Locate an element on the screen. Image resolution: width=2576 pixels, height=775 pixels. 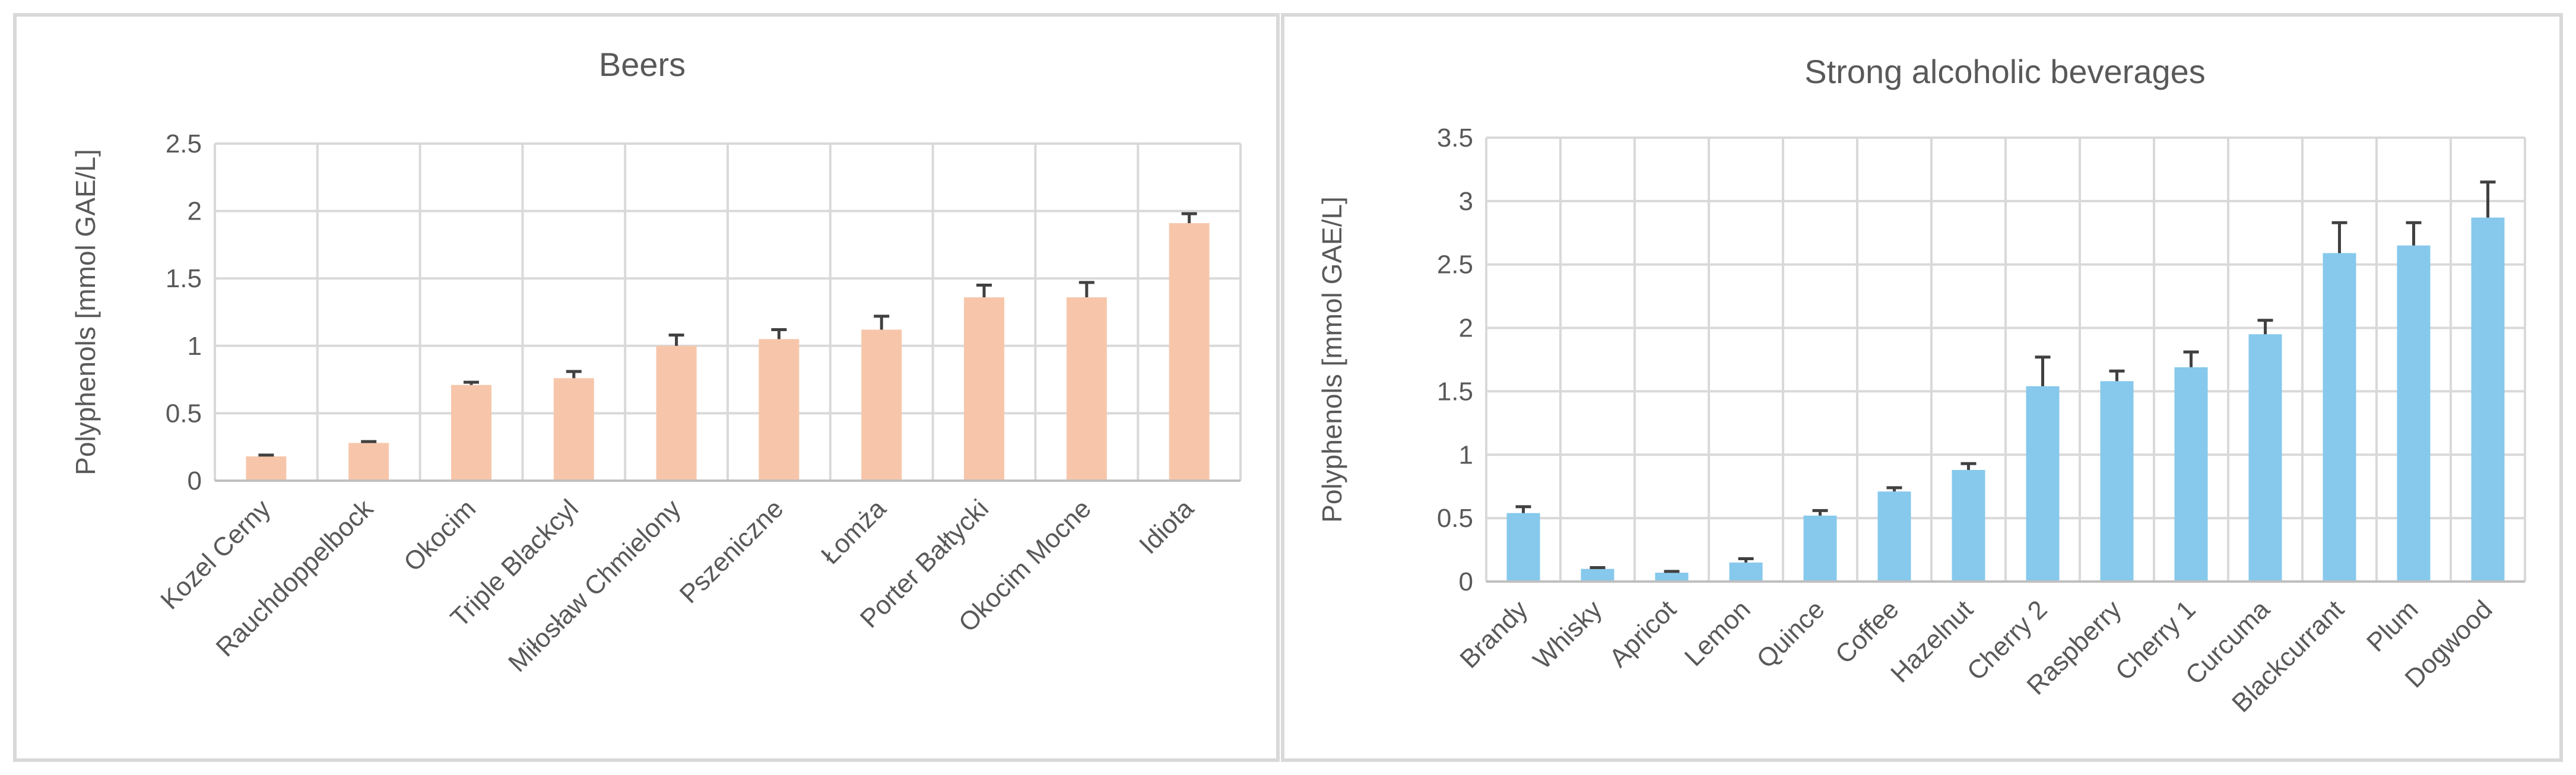
strong-category-label: Hazelnut is located at coordinates (1931, 641).